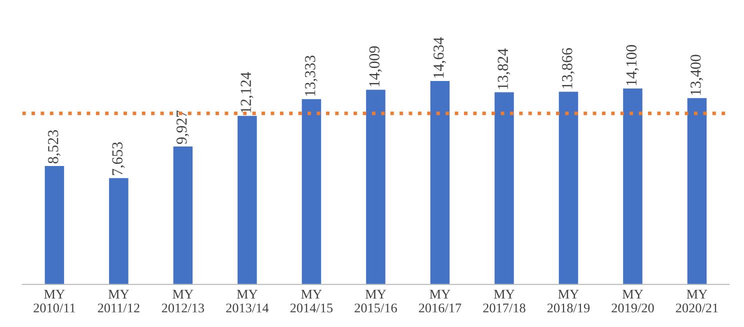 The height and width of the screenshot is (327, 744). Describe the element at coordinates (183, 301) in the screenshot. I see `x-tick-label: MY 2012/13` at that location.